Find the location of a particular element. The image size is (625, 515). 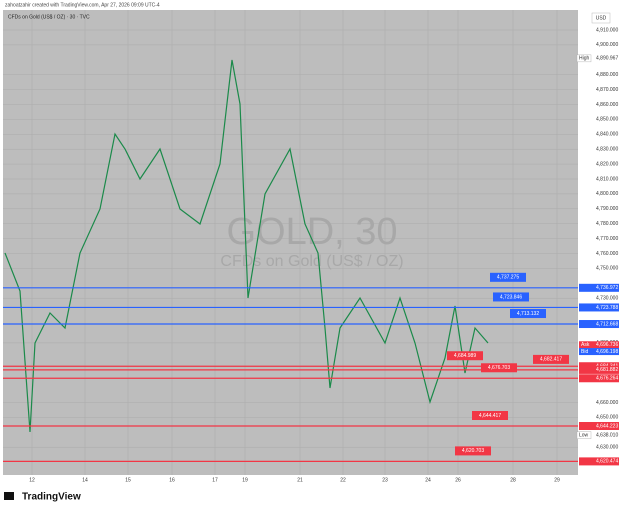

high-tag: High is located at coordinates (584, 59).